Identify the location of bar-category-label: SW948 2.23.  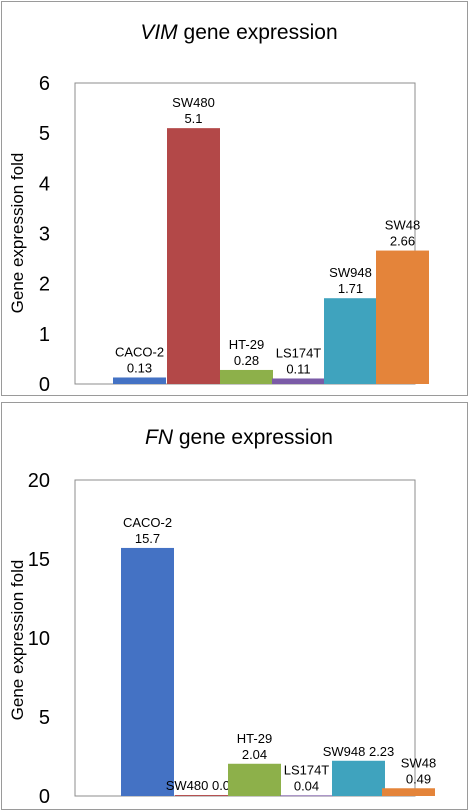
(359, 751).